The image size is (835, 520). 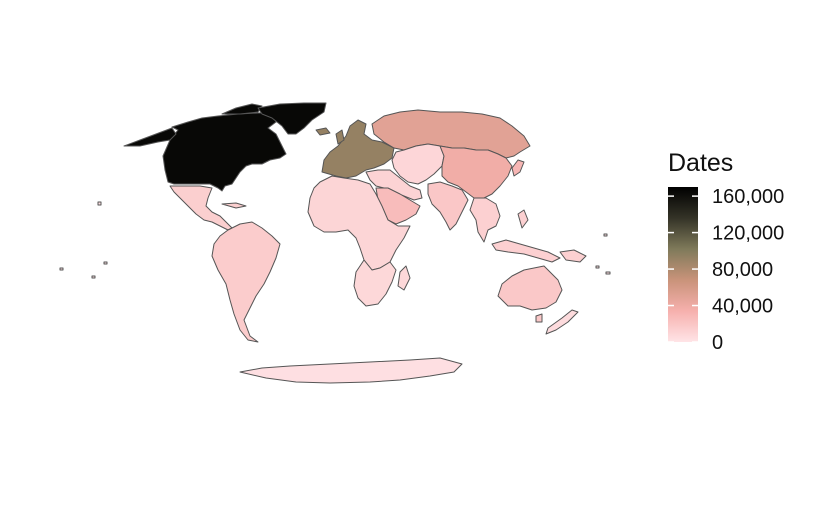 What do you see at coordinates (150, 137) in the screenshot?
I see `region-alaska` at bounding box center [150, 137].